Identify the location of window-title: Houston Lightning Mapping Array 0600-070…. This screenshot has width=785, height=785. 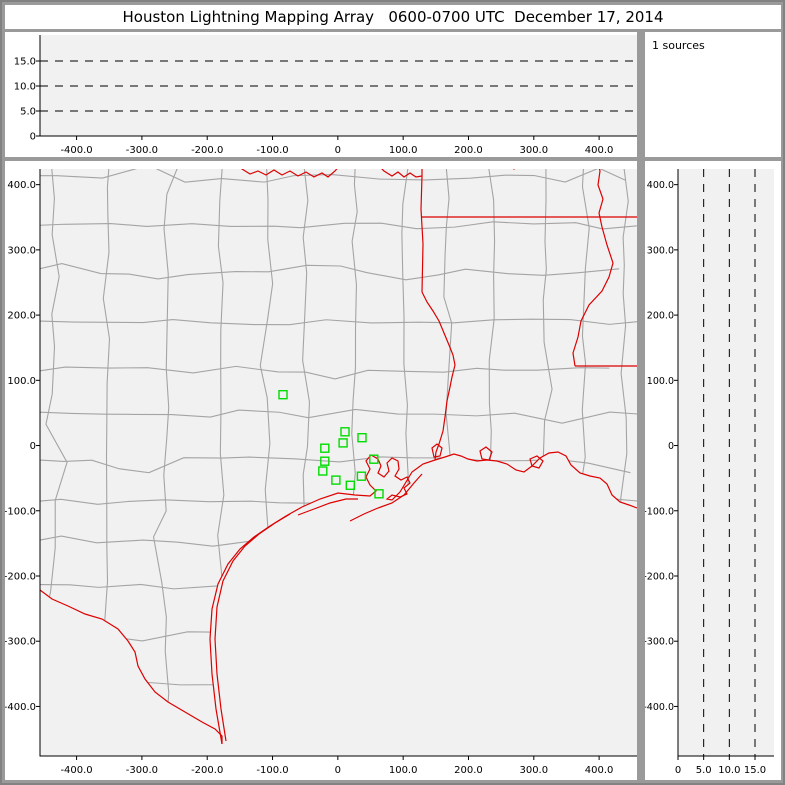
(393, 17).